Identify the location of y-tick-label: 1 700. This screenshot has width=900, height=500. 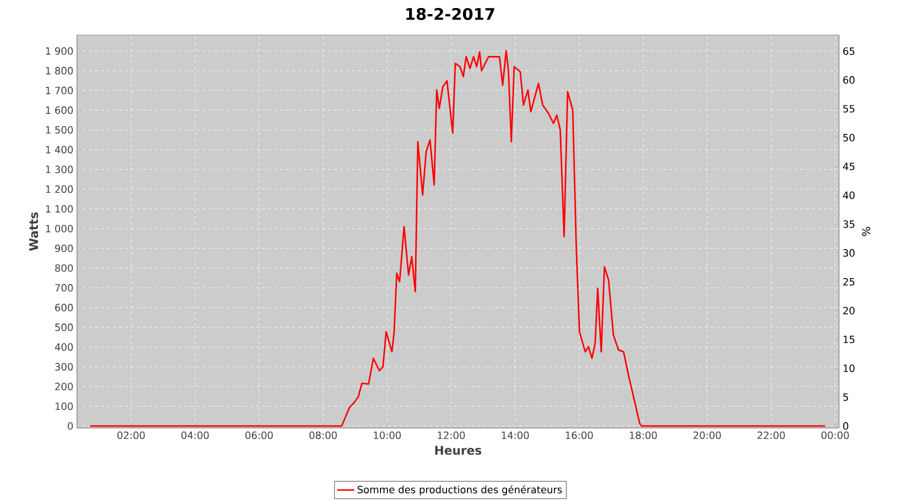
(59, 90).